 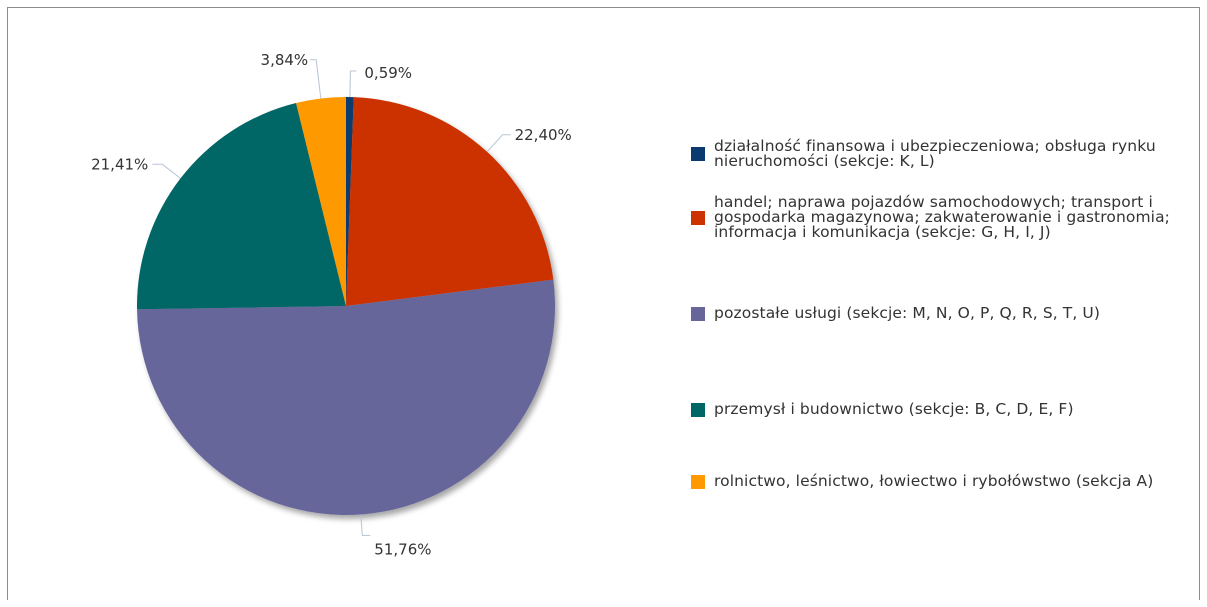 What do you see at coordinates (698, 409) in the screenshot?
I see `legend-swatch-industry` at bounding box center [698, 409].